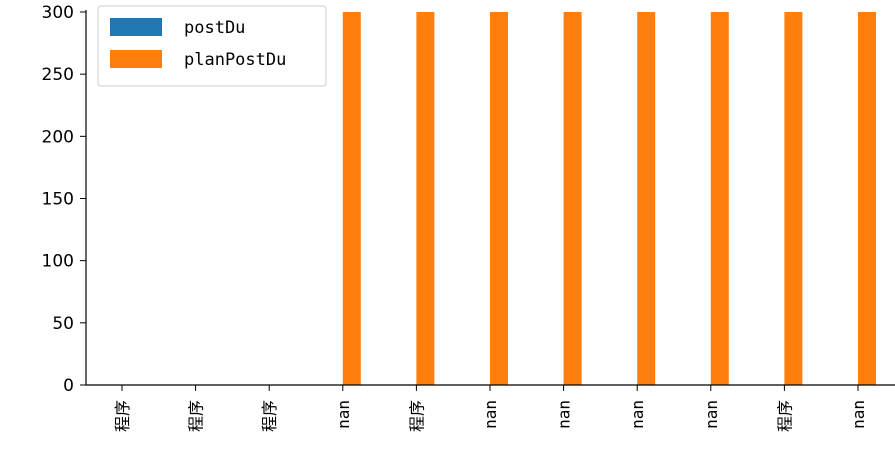 The height and width of the screenshot is (468, 895). Describe the element at coordinates (214, 28) in the screenshot. I see `legend-label-postDu: postDu` at that location.